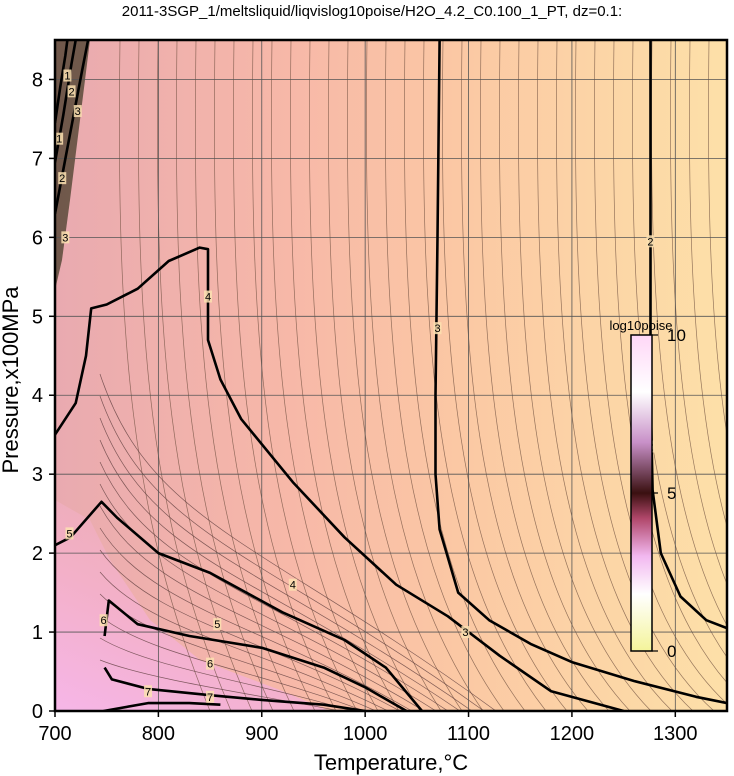 The width and height of the screenshot is (734, 776). Describe the element at coordinates (671, 493) in the screenshot. I see `colorbar-tick-label: 5` at that location.